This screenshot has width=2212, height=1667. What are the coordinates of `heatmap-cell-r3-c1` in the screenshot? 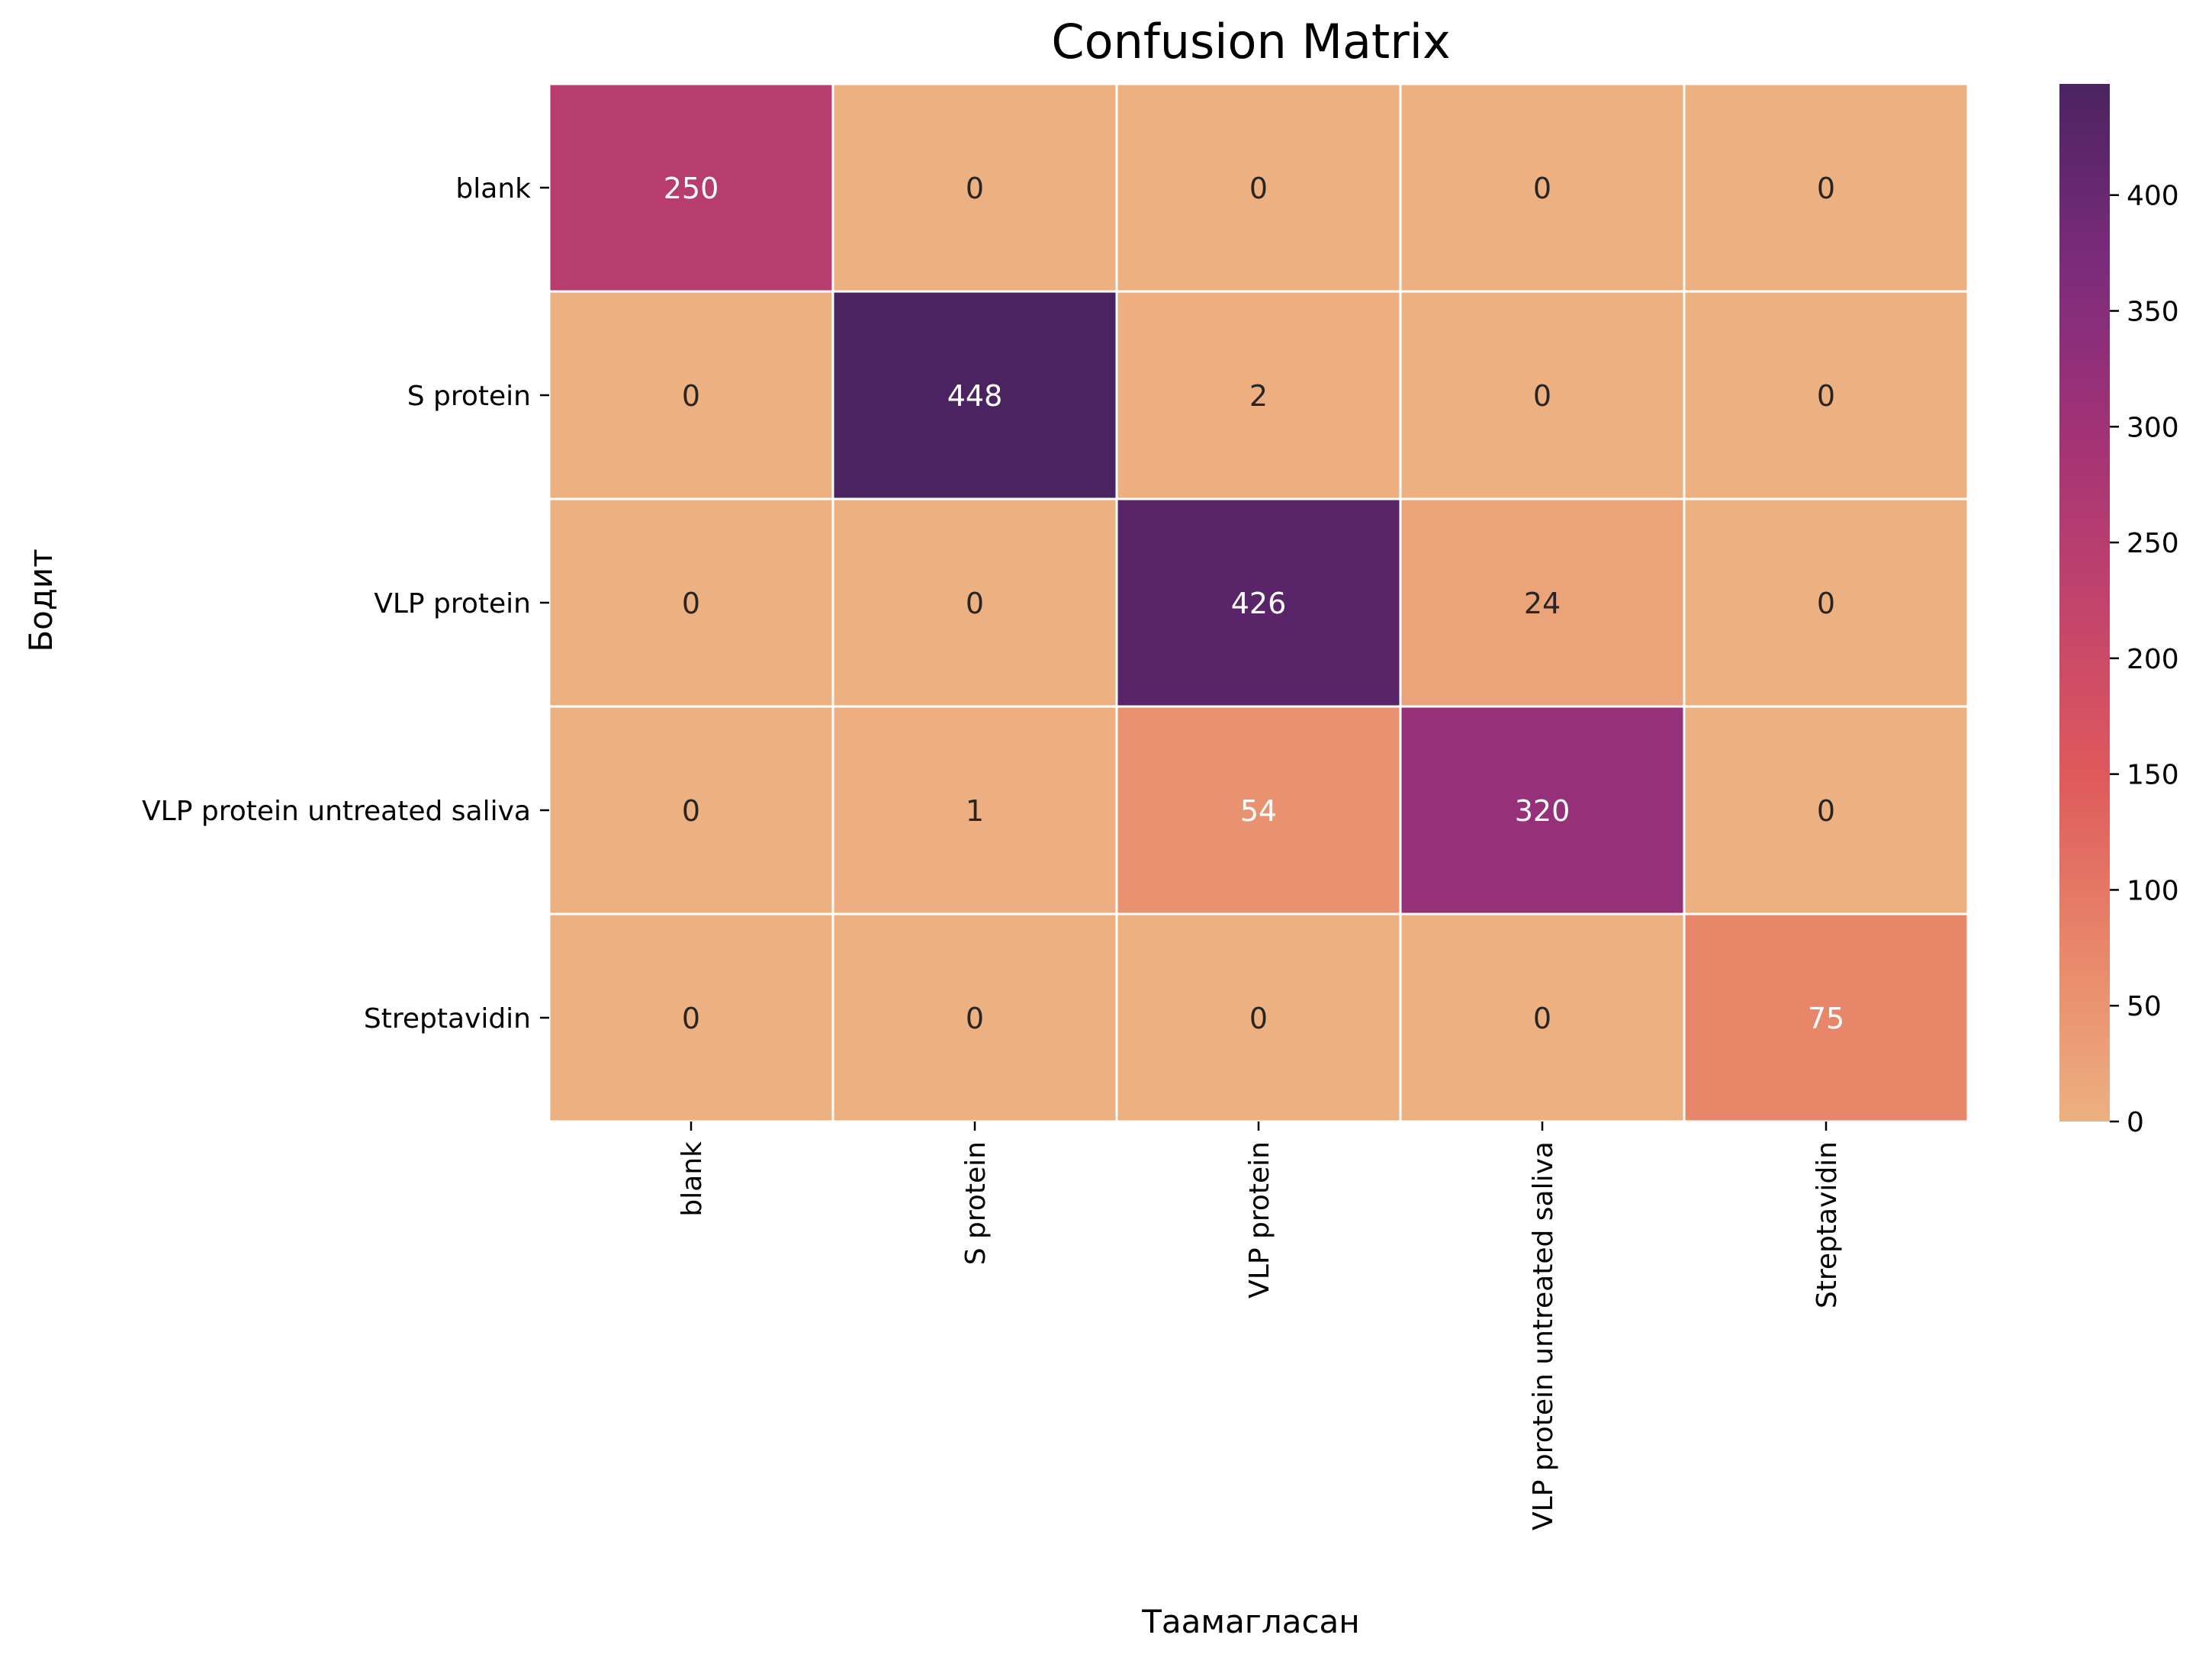 It's located at (974, 811).